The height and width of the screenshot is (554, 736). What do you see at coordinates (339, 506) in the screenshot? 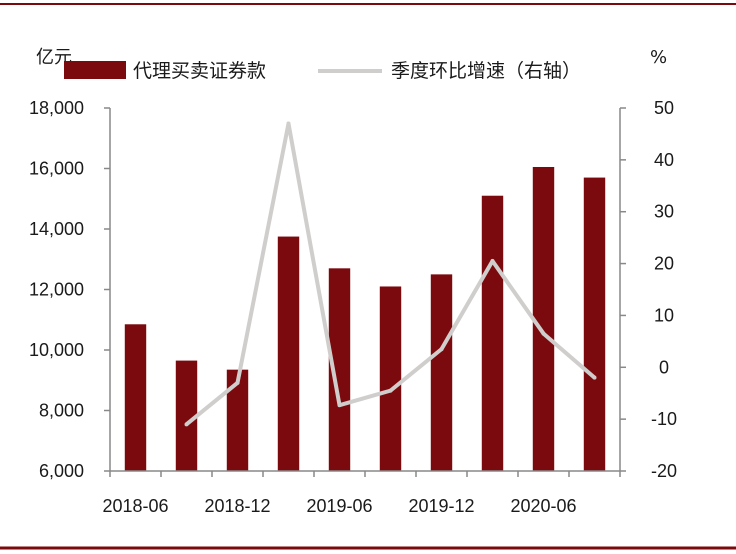
I see `x-tick-label: 2019-06` at bounding box center [339, 506].